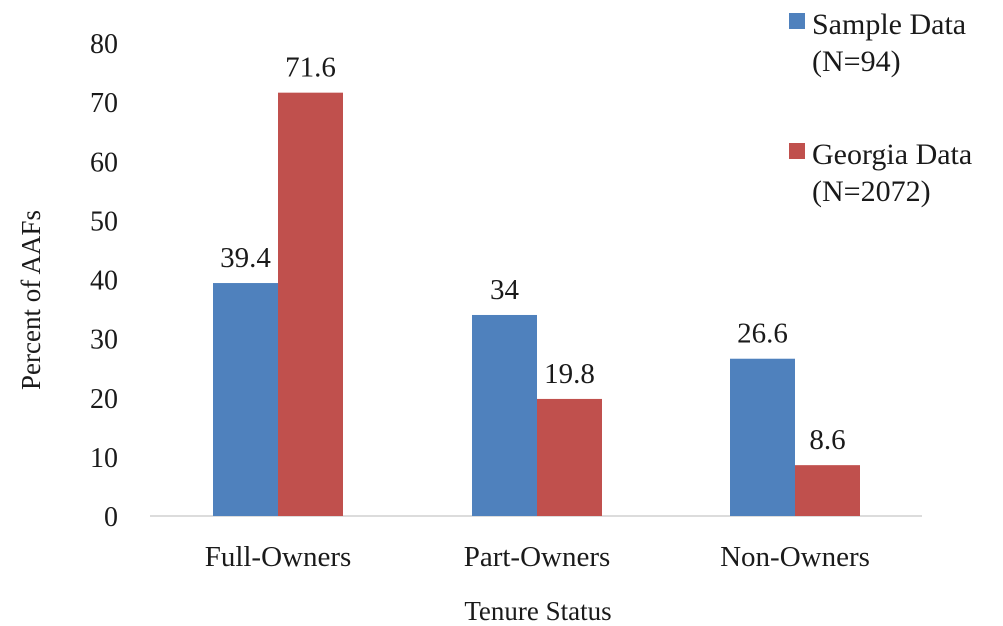 The width and height of the screenshot is (1003, 626). What do you see at coordinates (880, 108) in the screenshot?
I see `legend: Sample Data (N=94) Georgia Data (N=2072)` at bounding box center [880, 108].